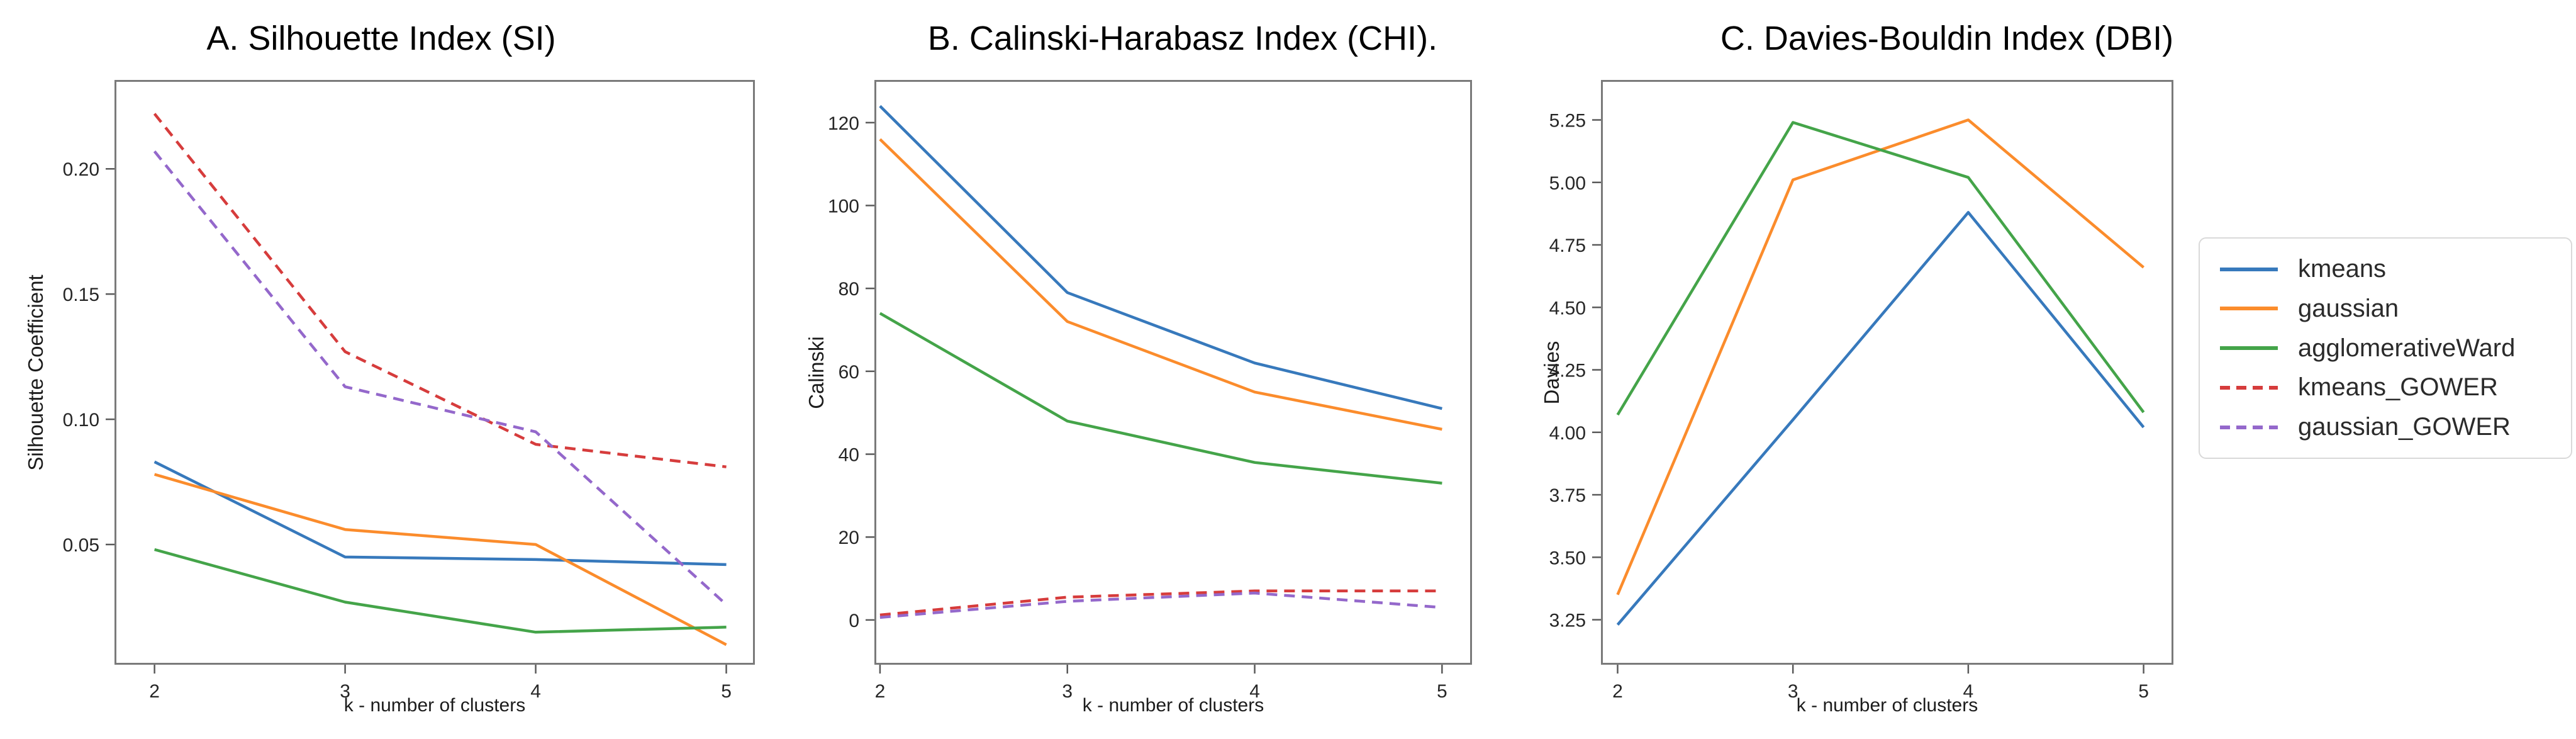  I want to click on legend-label: kmeans, so click(2342, 269).